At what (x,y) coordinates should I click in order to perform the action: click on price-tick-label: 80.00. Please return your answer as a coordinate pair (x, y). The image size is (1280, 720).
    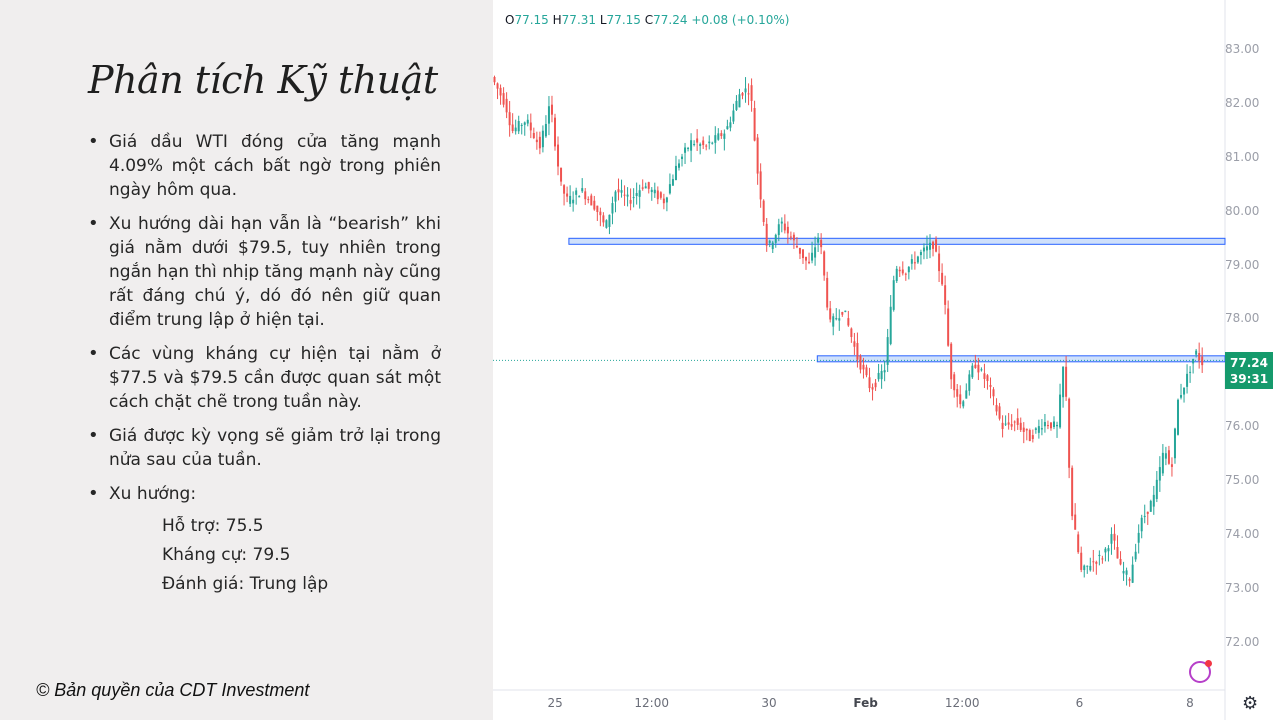
    Looking at the image, I should click on (1242, 210).